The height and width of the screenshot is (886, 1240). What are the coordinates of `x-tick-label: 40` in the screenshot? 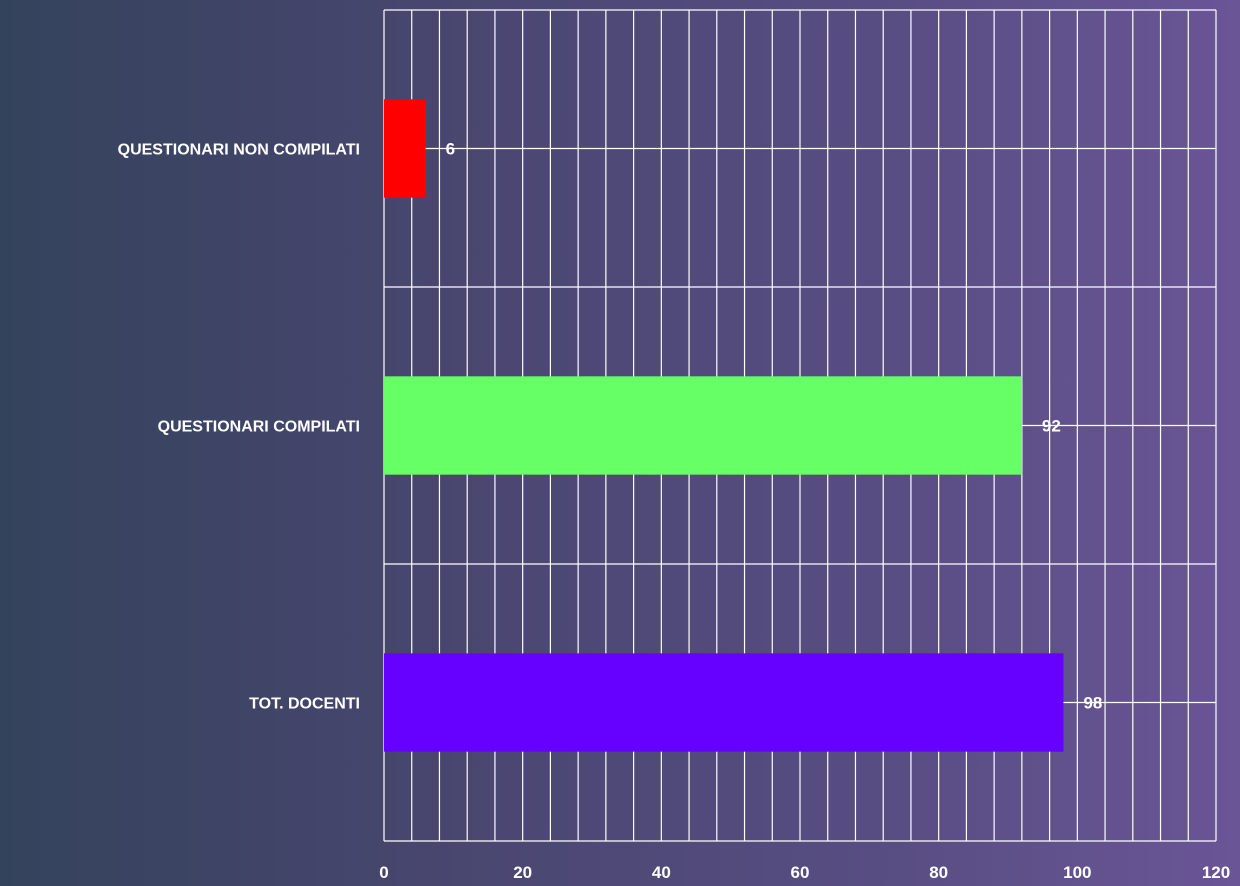 It's located at (661, 872).